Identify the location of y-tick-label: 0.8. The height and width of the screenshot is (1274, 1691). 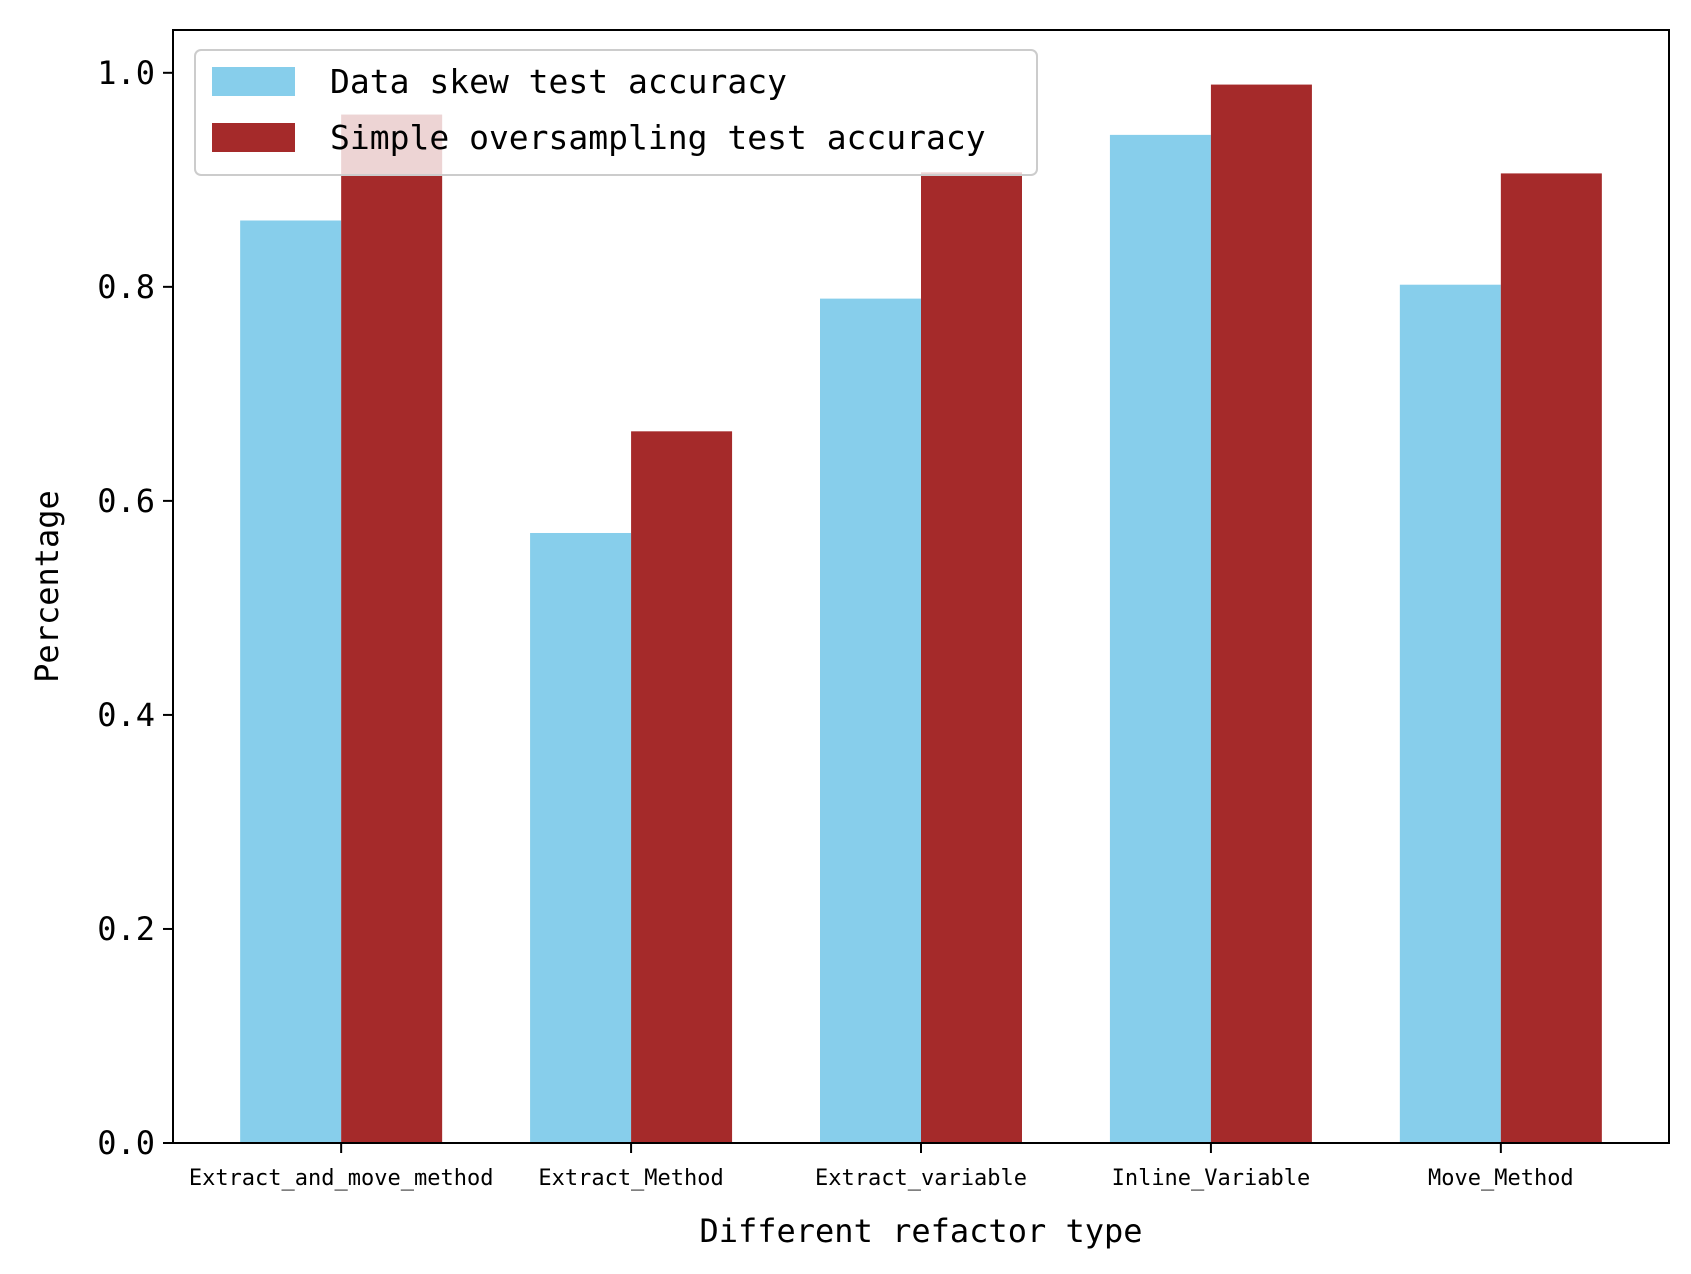
(126, 287).